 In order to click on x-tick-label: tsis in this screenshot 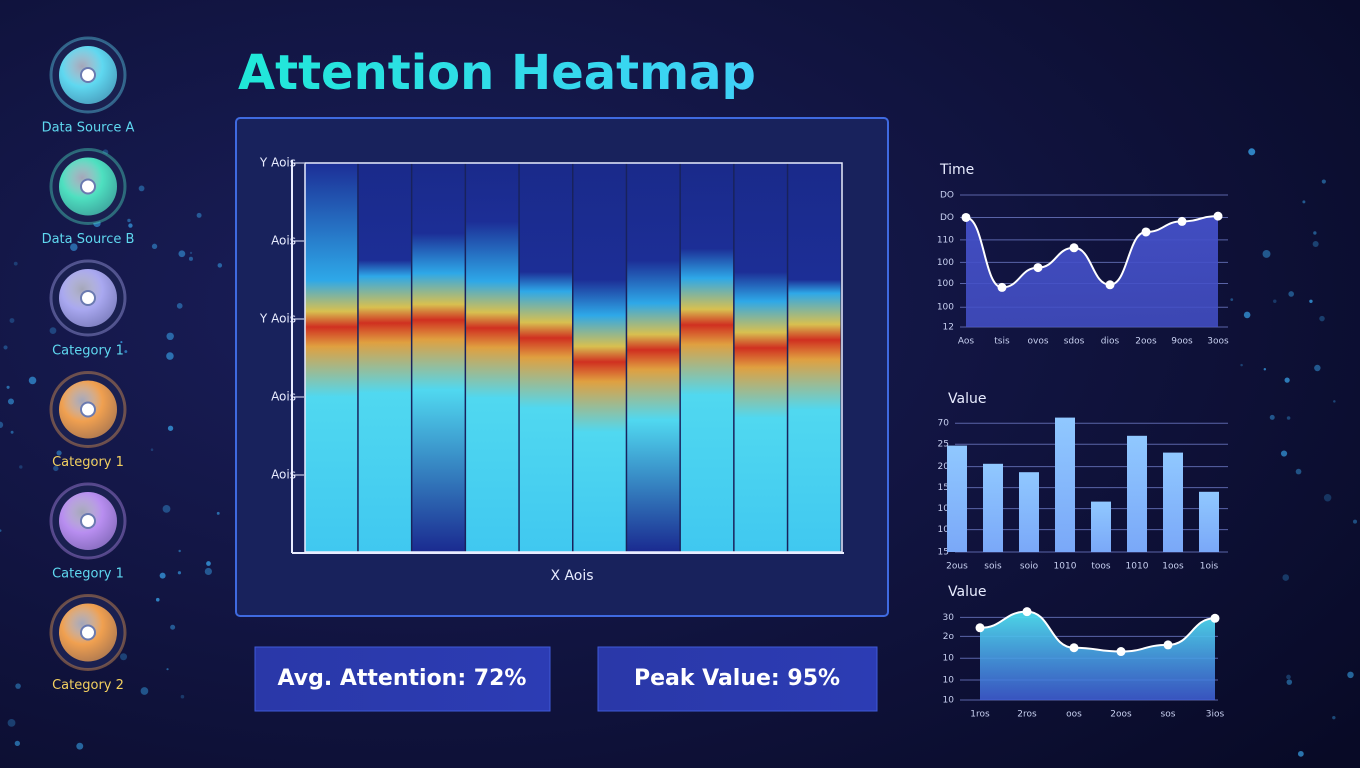, I will do `click(1002, 342)`.